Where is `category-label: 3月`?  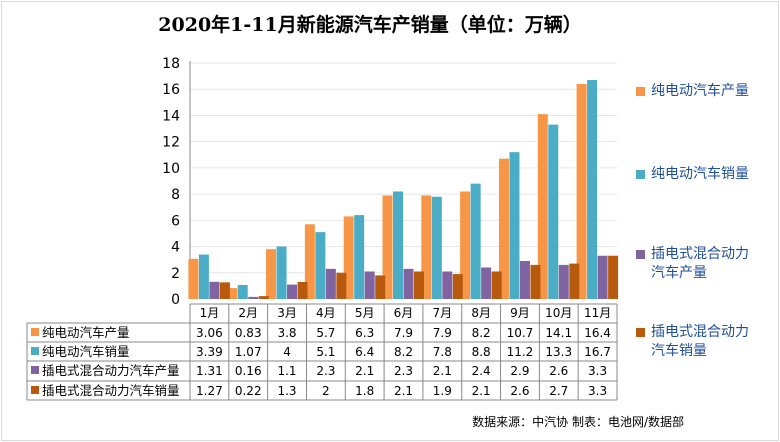
category-label: 3月 is located at coordinates (287, 313).